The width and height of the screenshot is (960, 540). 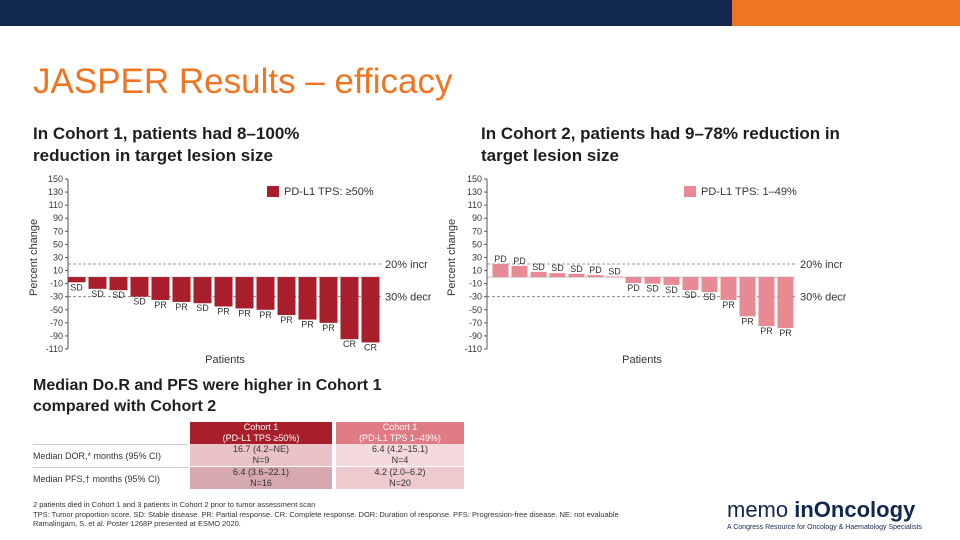 I want to click on table-cell-dor-cohort1: 16.7 (4.2–NE) N=9, so click(x=261, y=455).